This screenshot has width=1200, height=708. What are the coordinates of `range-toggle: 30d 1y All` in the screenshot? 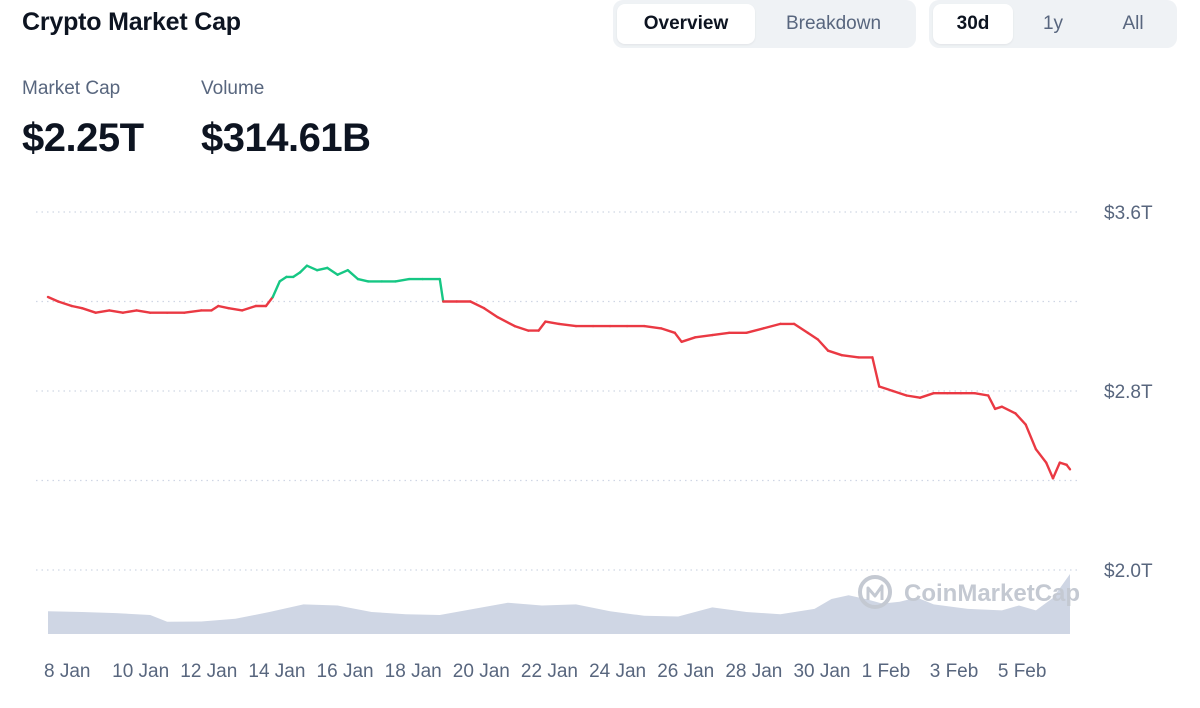 It's located at (1053, 24).